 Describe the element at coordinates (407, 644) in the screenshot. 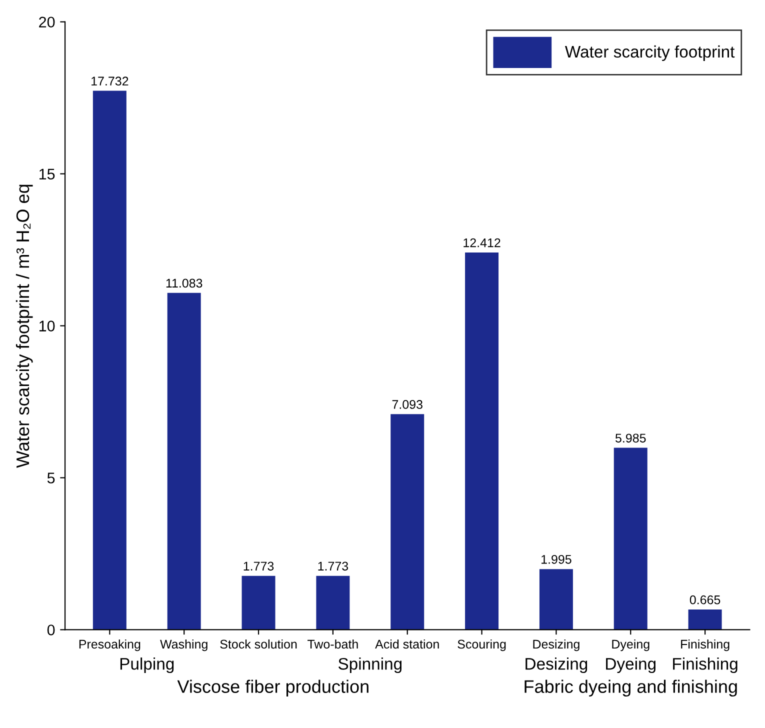

I see `x-tick-label: Acid station` at that location.